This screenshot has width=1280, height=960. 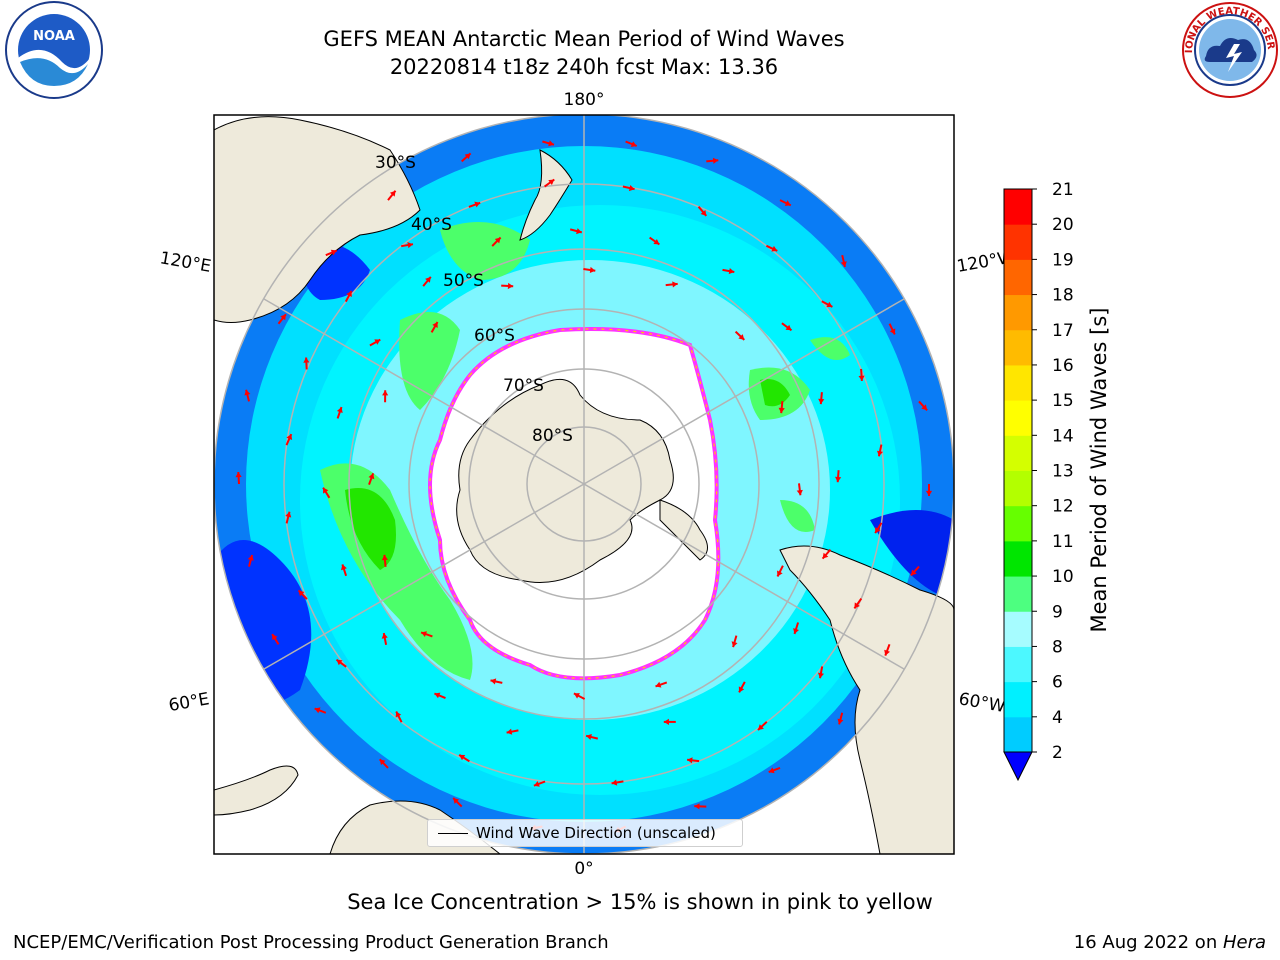 I want to click on colorbar-tick-label: 21, so click(x=1063, y=190).